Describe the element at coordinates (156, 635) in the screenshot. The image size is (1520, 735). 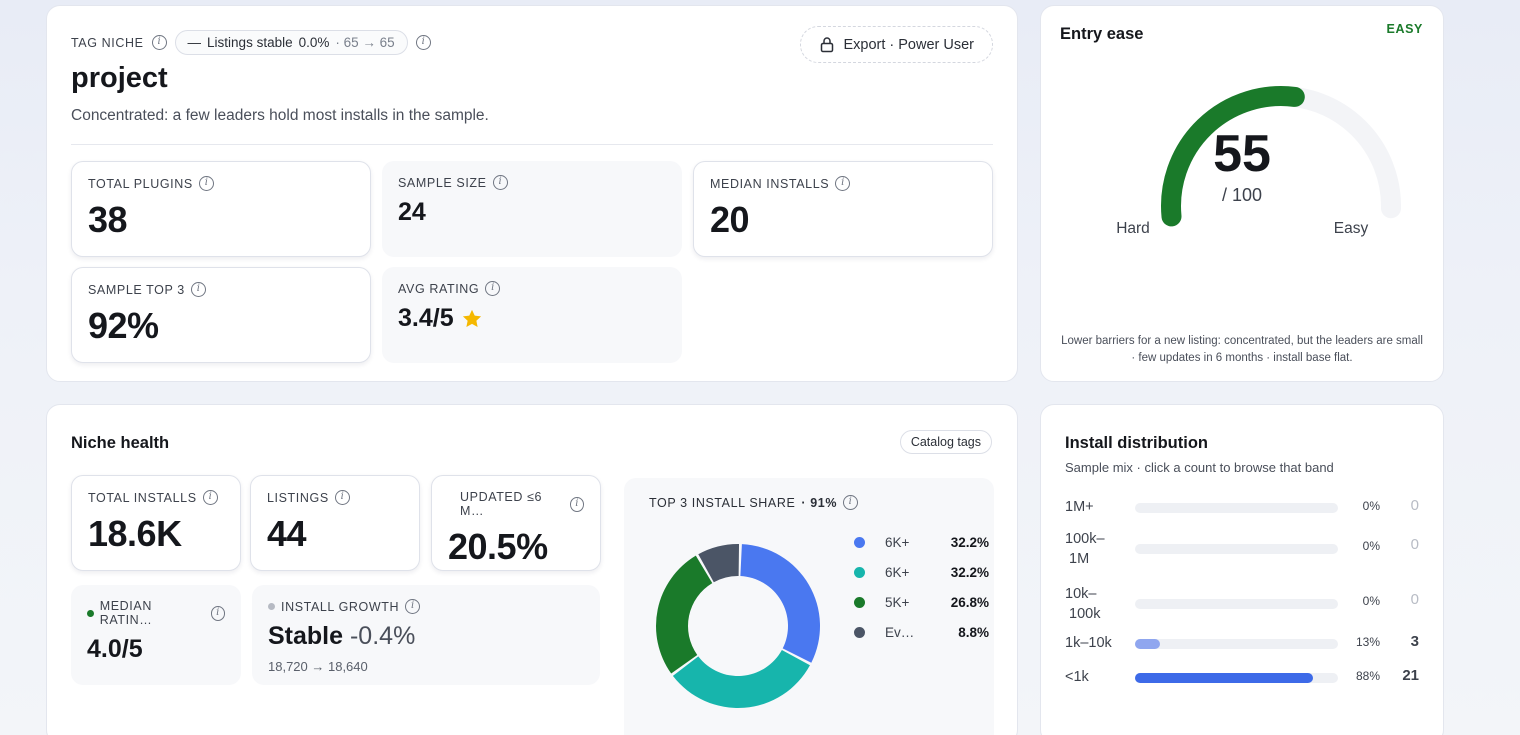
I see `stat-median-rating: MEDIAN RATIN… i 4.0/5` at that location.